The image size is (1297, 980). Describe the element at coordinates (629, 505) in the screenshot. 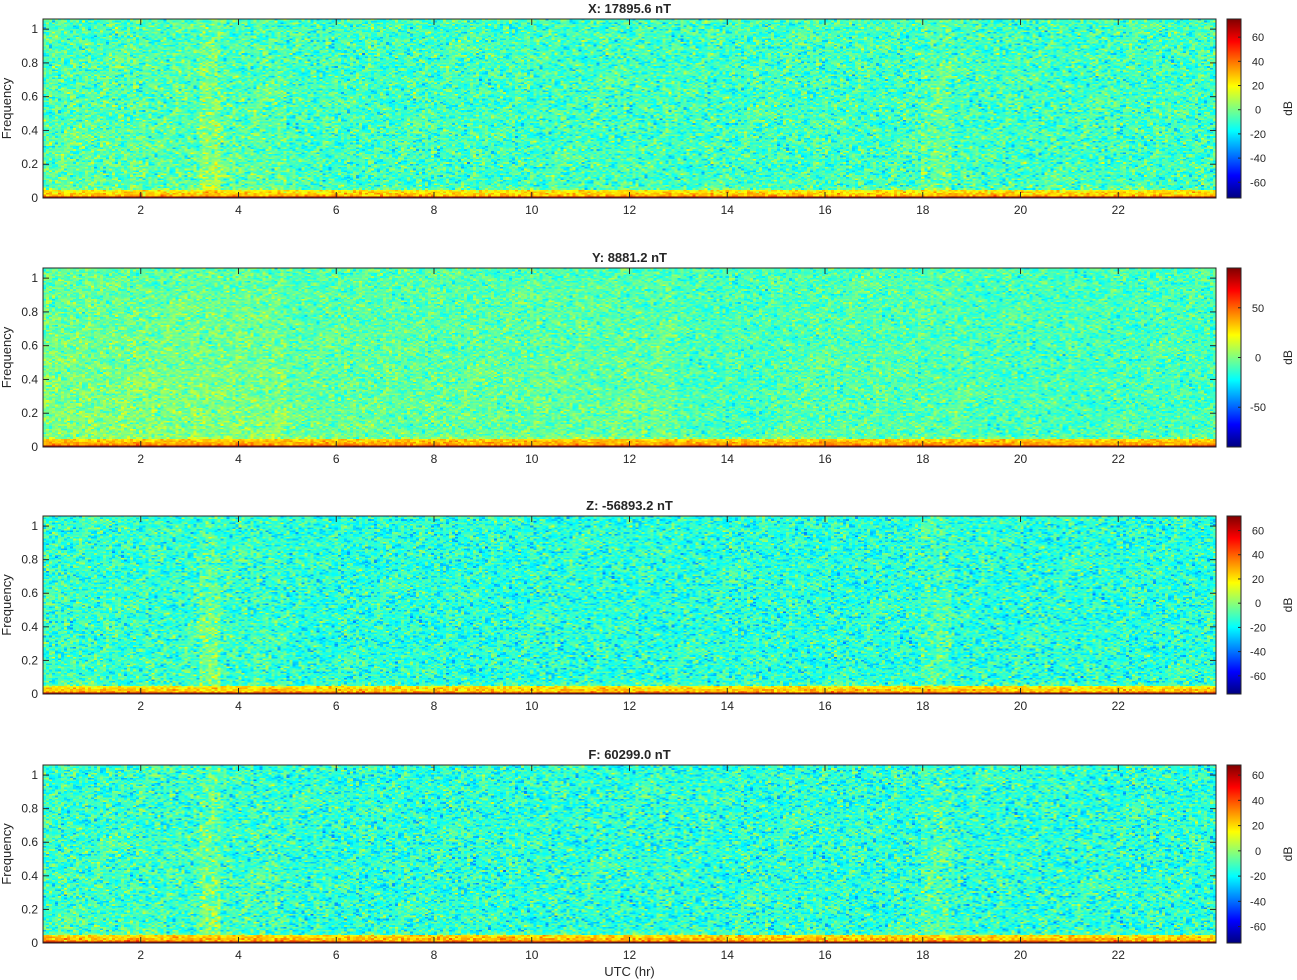

I see `panel-title: Z: -56893.2 nT` at that location.